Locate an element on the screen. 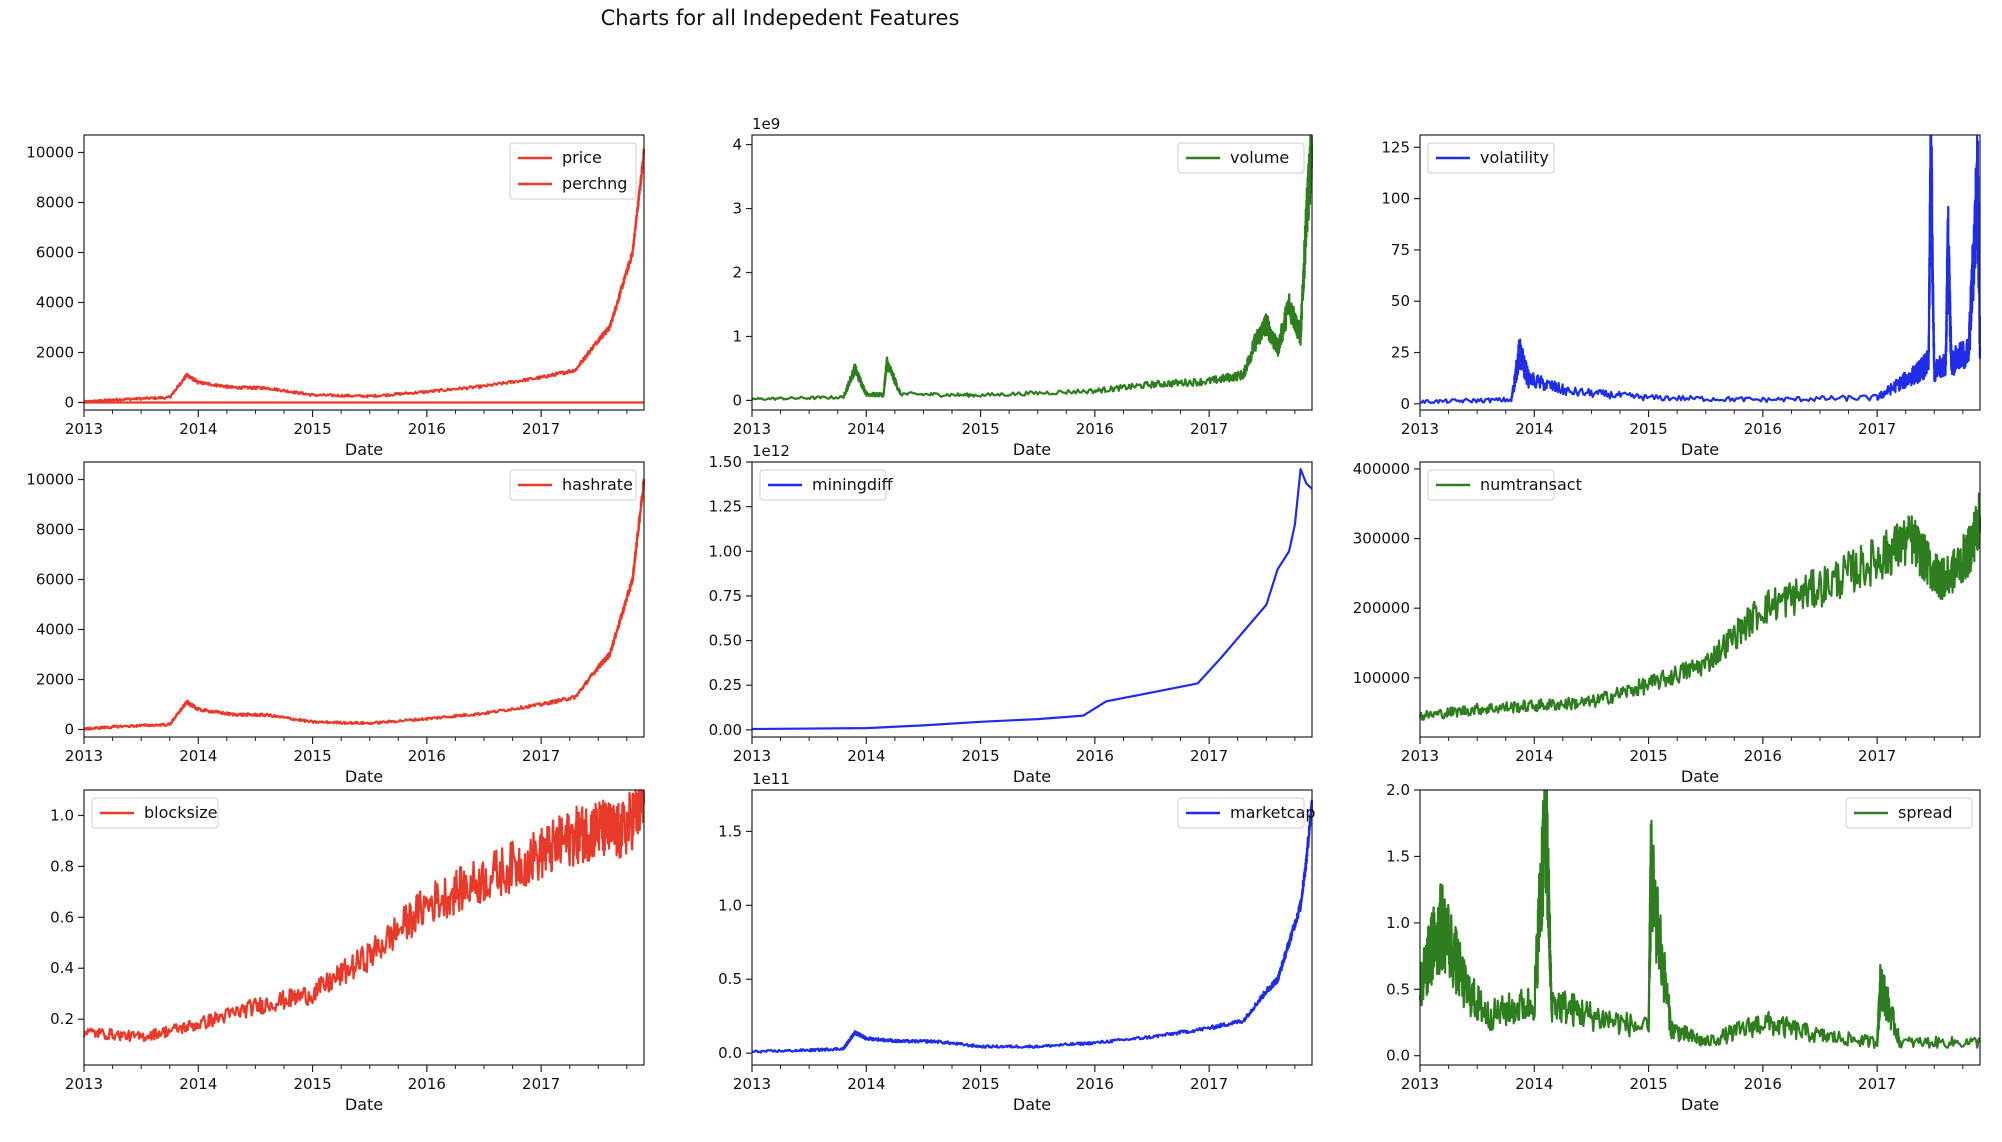  y-tick-label: 8000 is located at coordinates (55, 203).